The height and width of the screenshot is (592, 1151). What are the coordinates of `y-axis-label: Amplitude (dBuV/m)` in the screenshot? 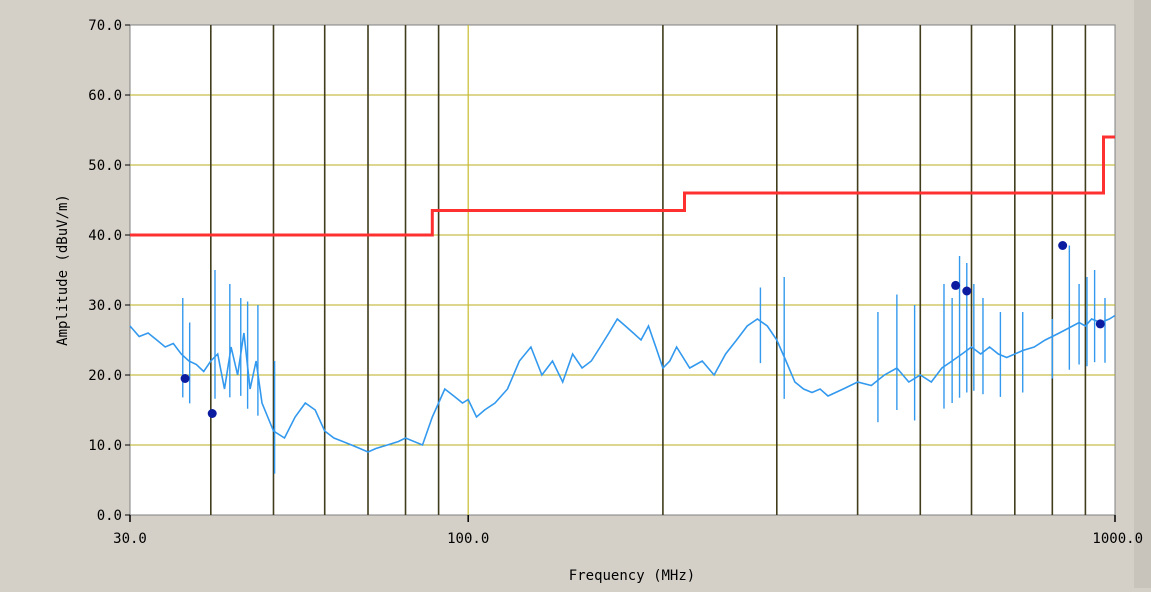 It's located at (63, 270).